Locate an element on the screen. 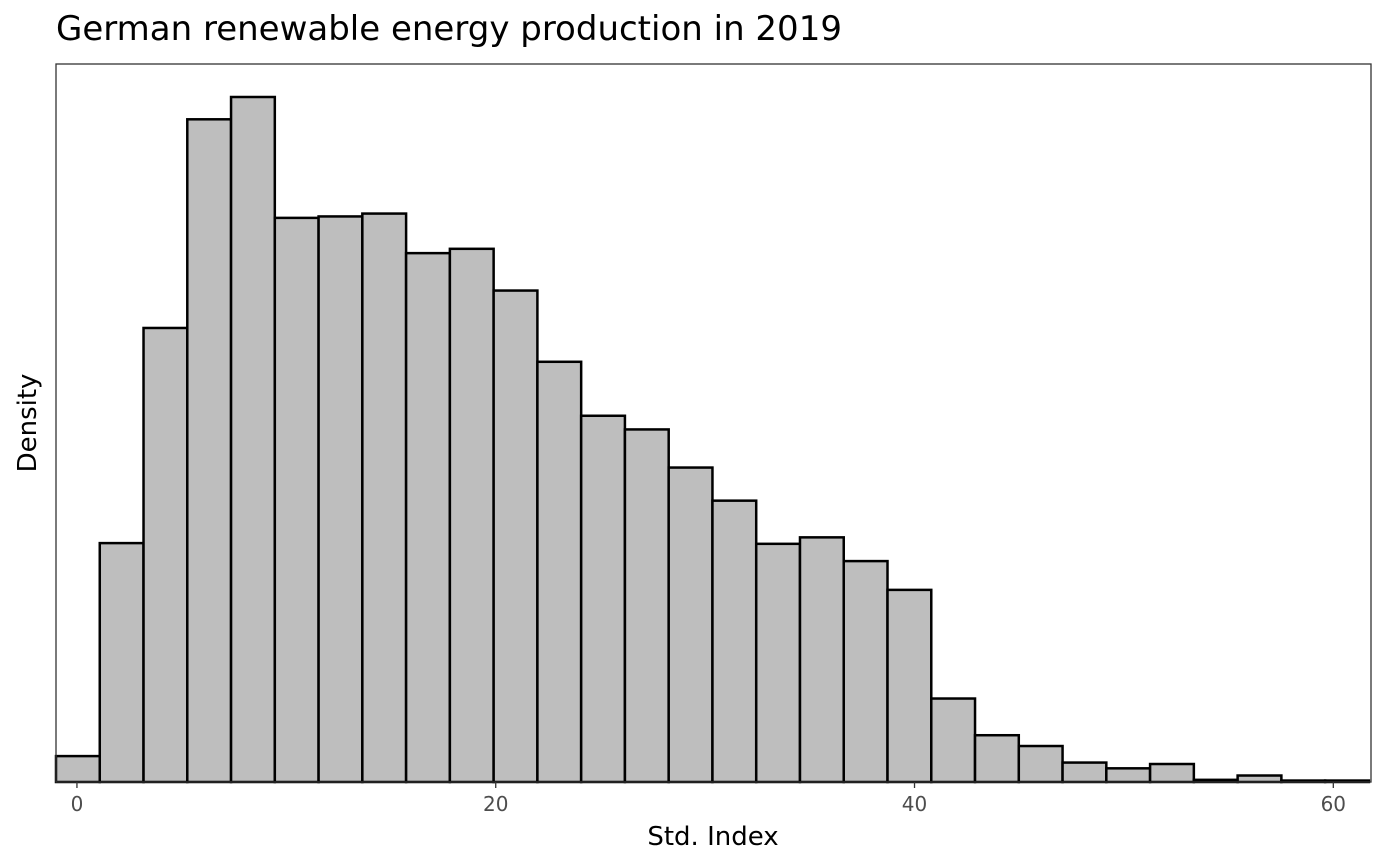 Image resolution: width=1400 pixels, height=866 pixels. x-tick-label: 40 is located at coordinates (914, 804).